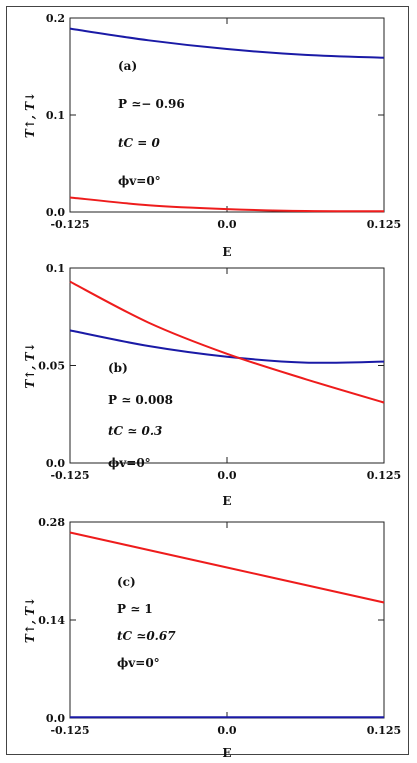 Image resolution: width=417 pixels, height=763 pixels. I want to click on annotation-2: P ≃ 0.008, so click(140, 400).